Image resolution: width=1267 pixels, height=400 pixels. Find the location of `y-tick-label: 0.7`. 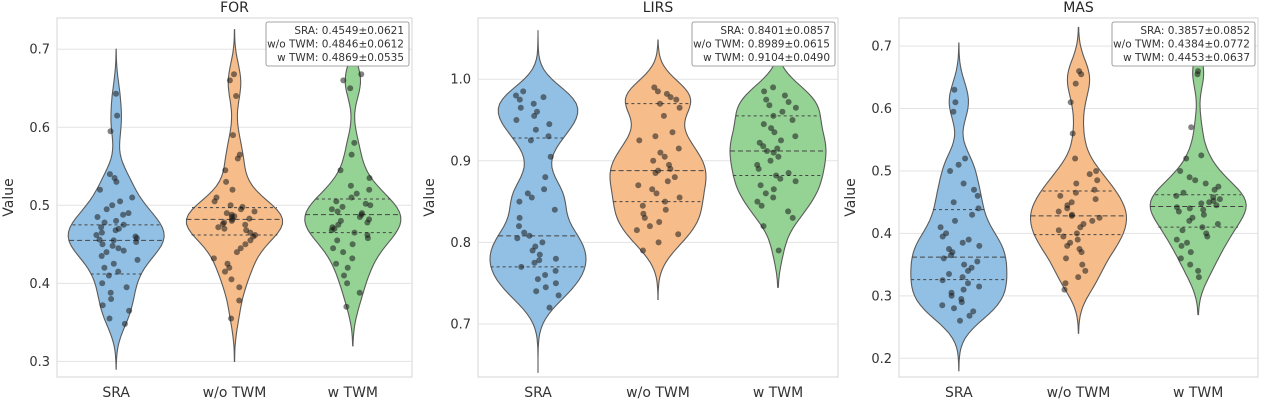

y-tick-label: 0.7 is located at coordinates (39, 50).